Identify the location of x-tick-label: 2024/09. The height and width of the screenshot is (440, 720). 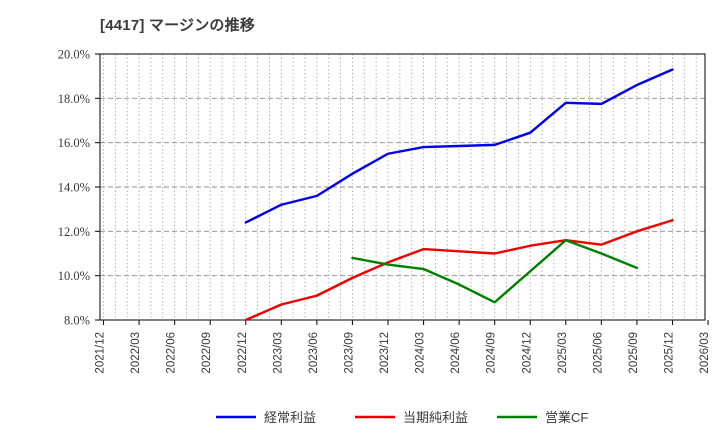
(492, 353).